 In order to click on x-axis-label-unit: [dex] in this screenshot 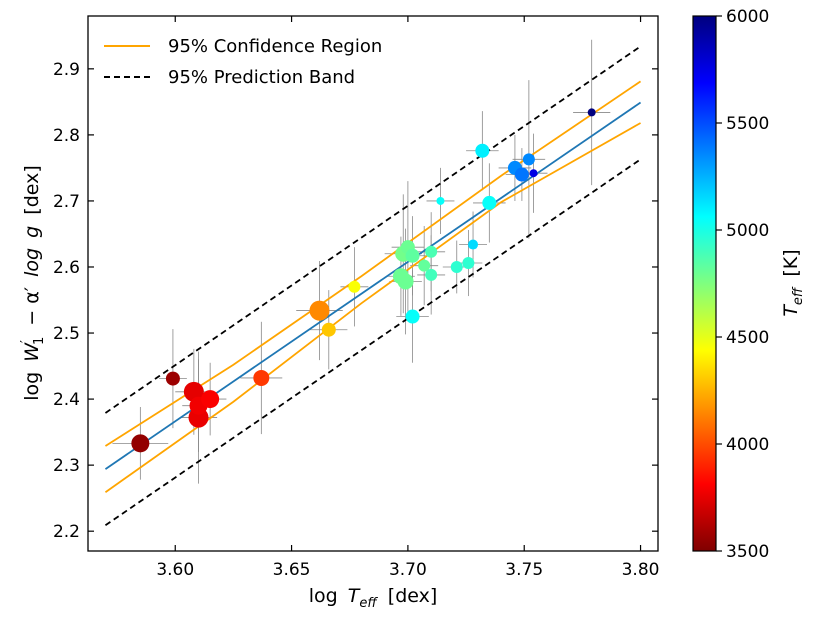, I will do `click(413, 596)`.